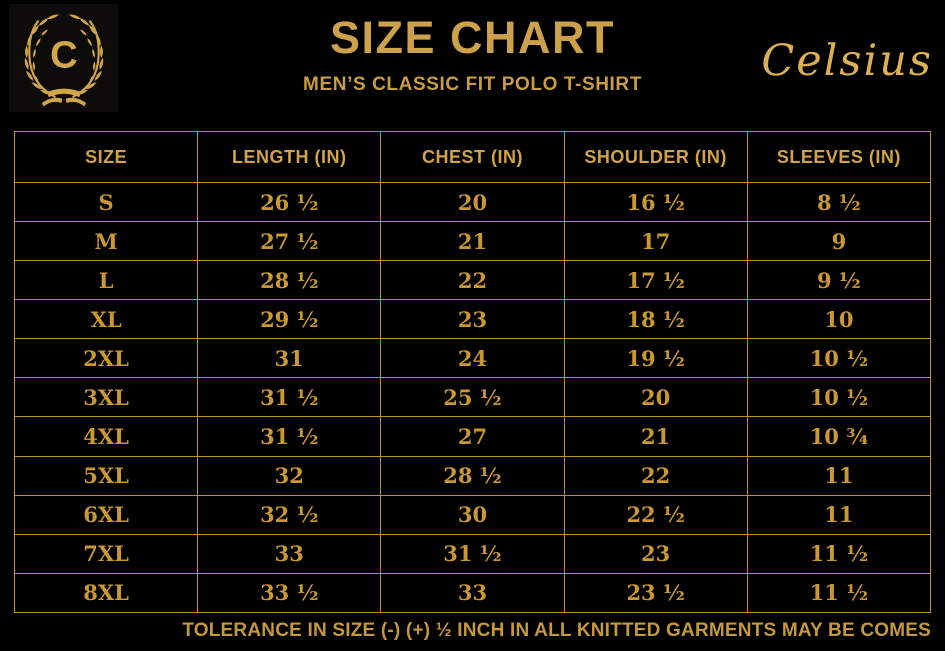 Image resolution: width=945 pixels, height=651 pixels. Describe the element at coordinates (106, 514) in the screenshot. I see `size-cell: 6XL` at that location.